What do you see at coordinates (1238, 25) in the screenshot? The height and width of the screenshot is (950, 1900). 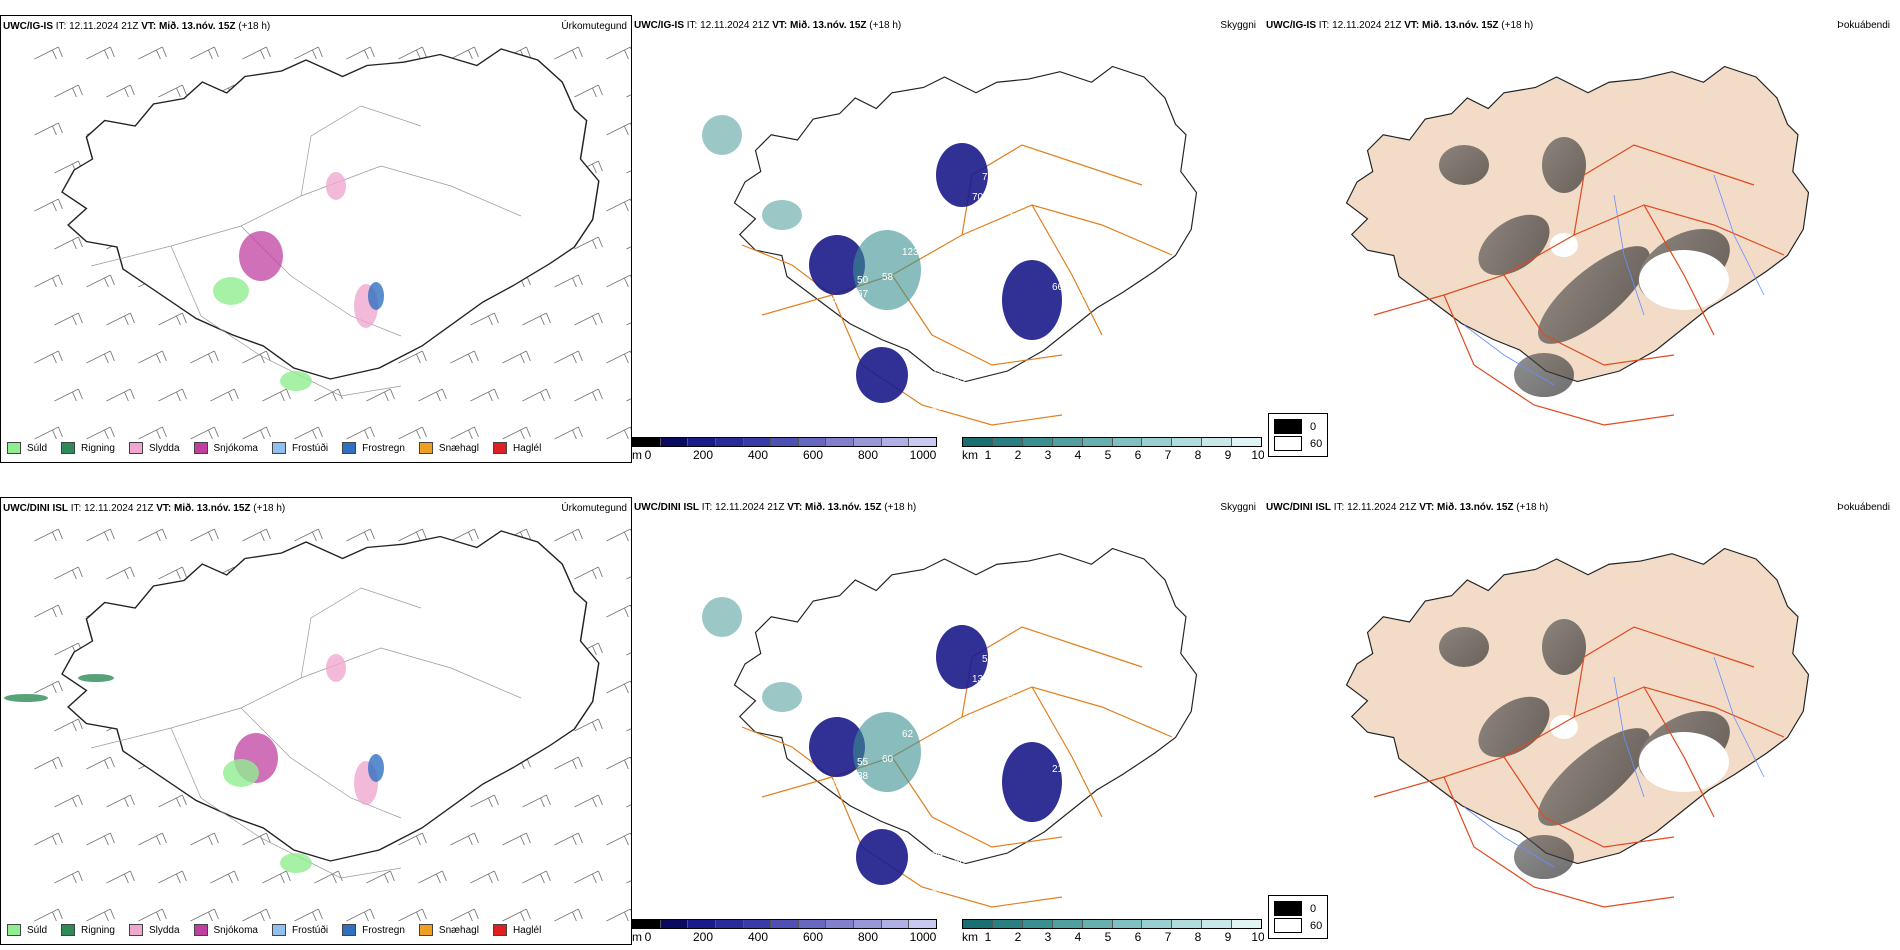 I see `panel-title: Skyggni` at bounding box center [1238, 25].